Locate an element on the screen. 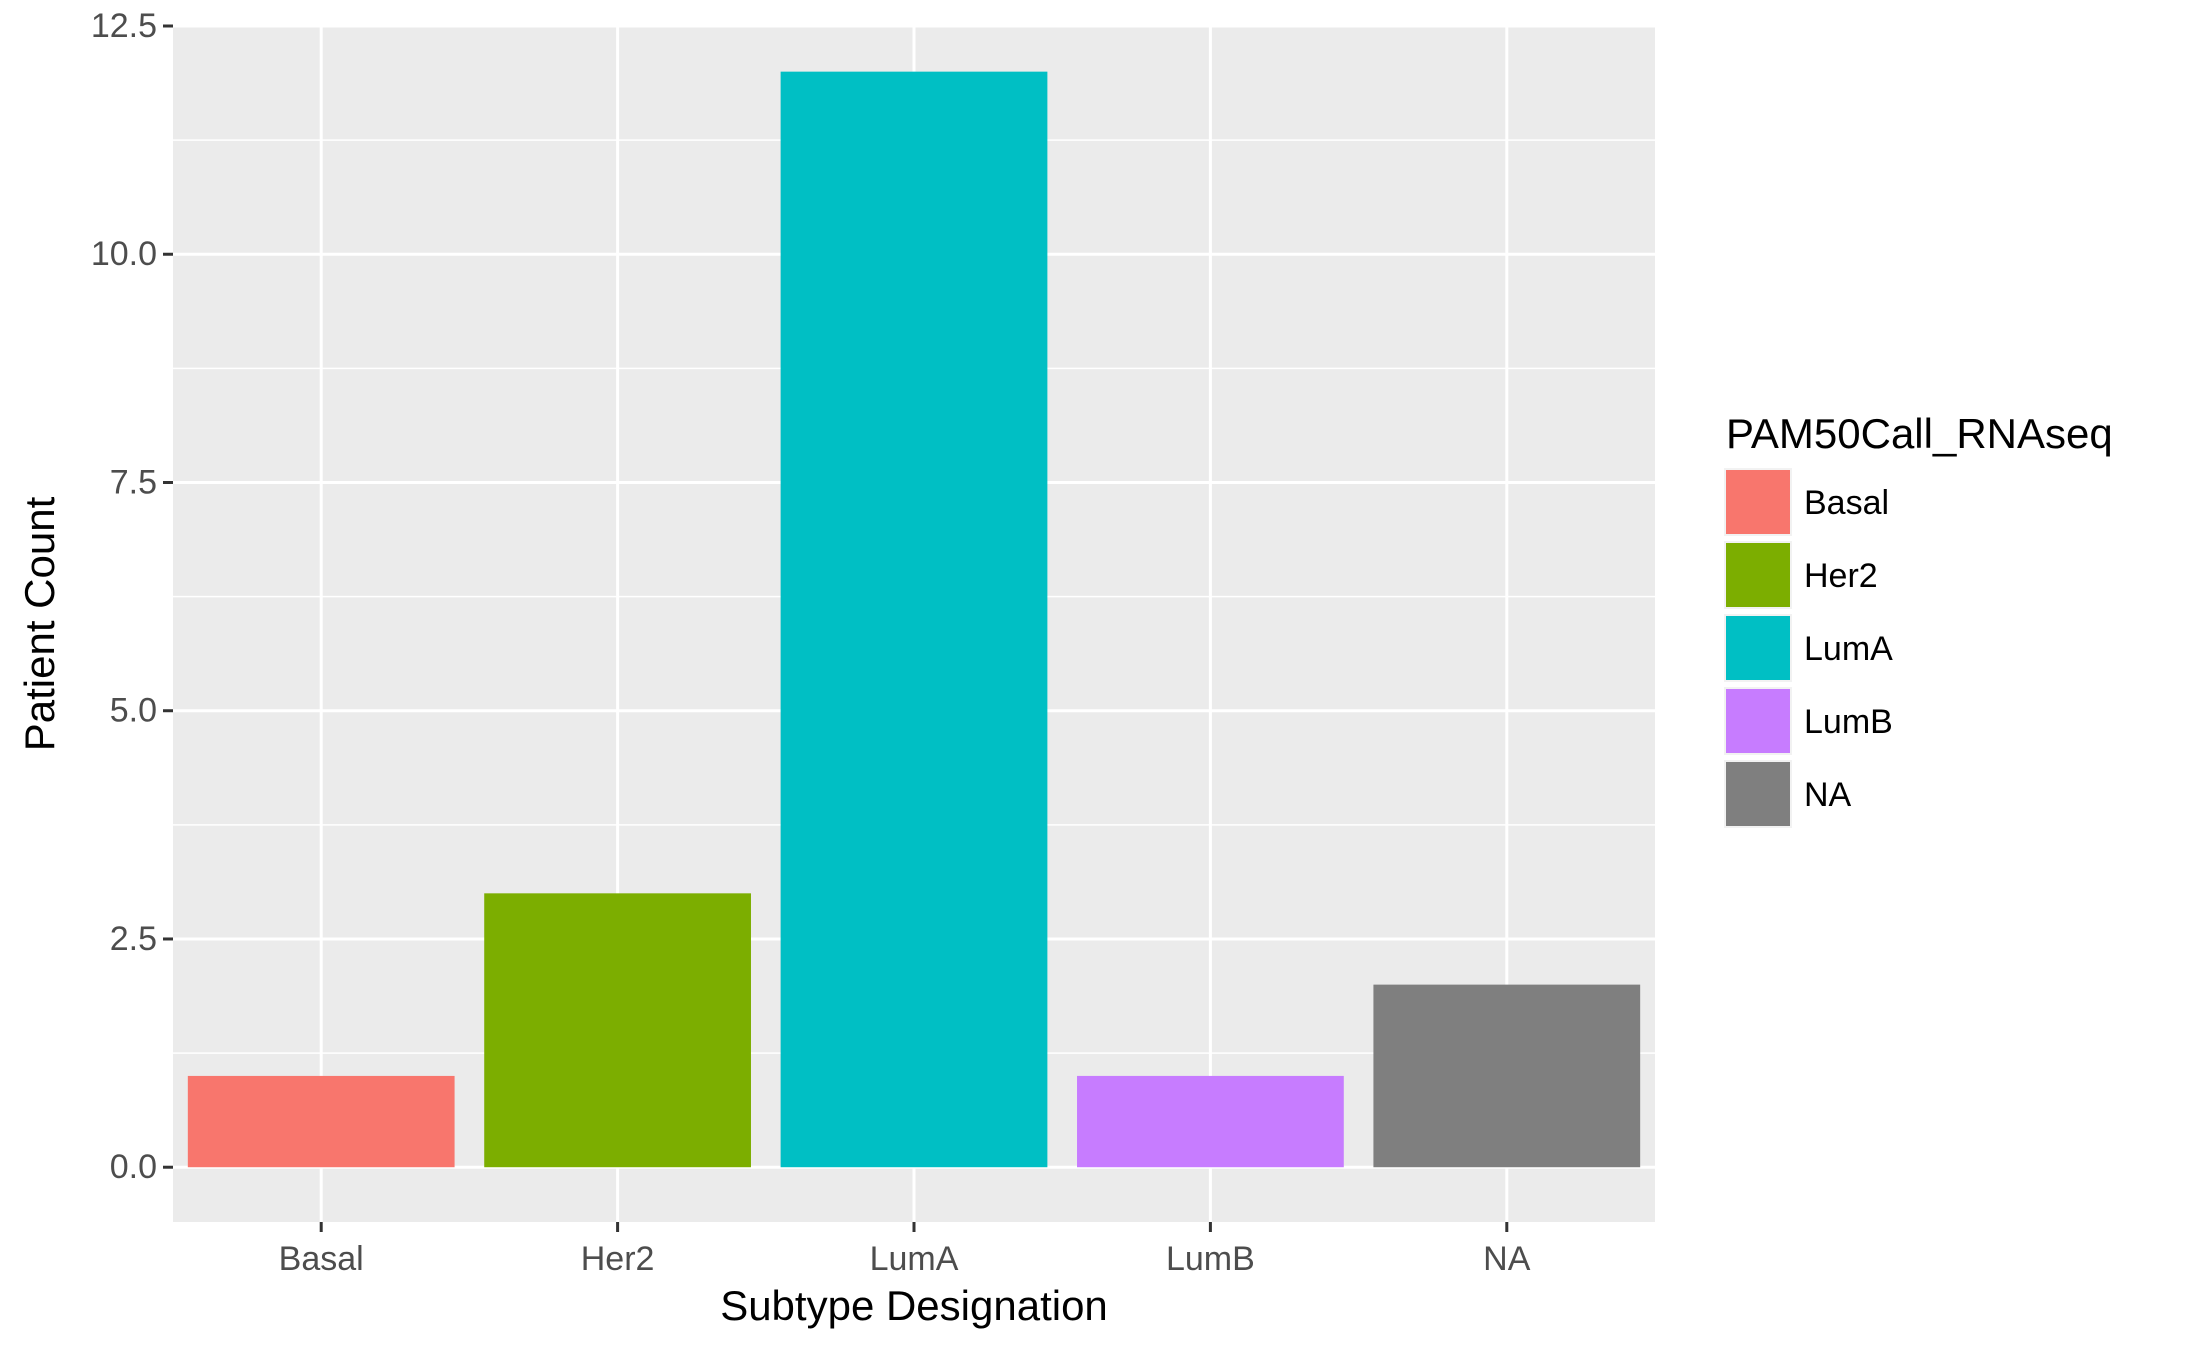 The width and height of the screenshot is (2187, 1351). legend-label: Her2 is located at coordinates (1841, 576).